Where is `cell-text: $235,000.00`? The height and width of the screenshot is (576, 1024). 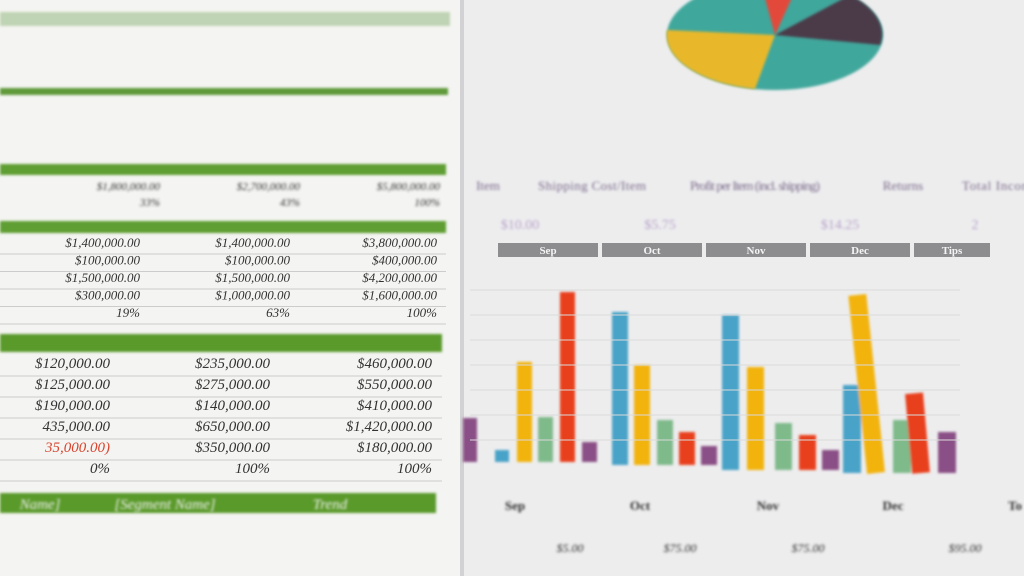 cell-text: $235,000.00 is located at coordinates (233, 364).